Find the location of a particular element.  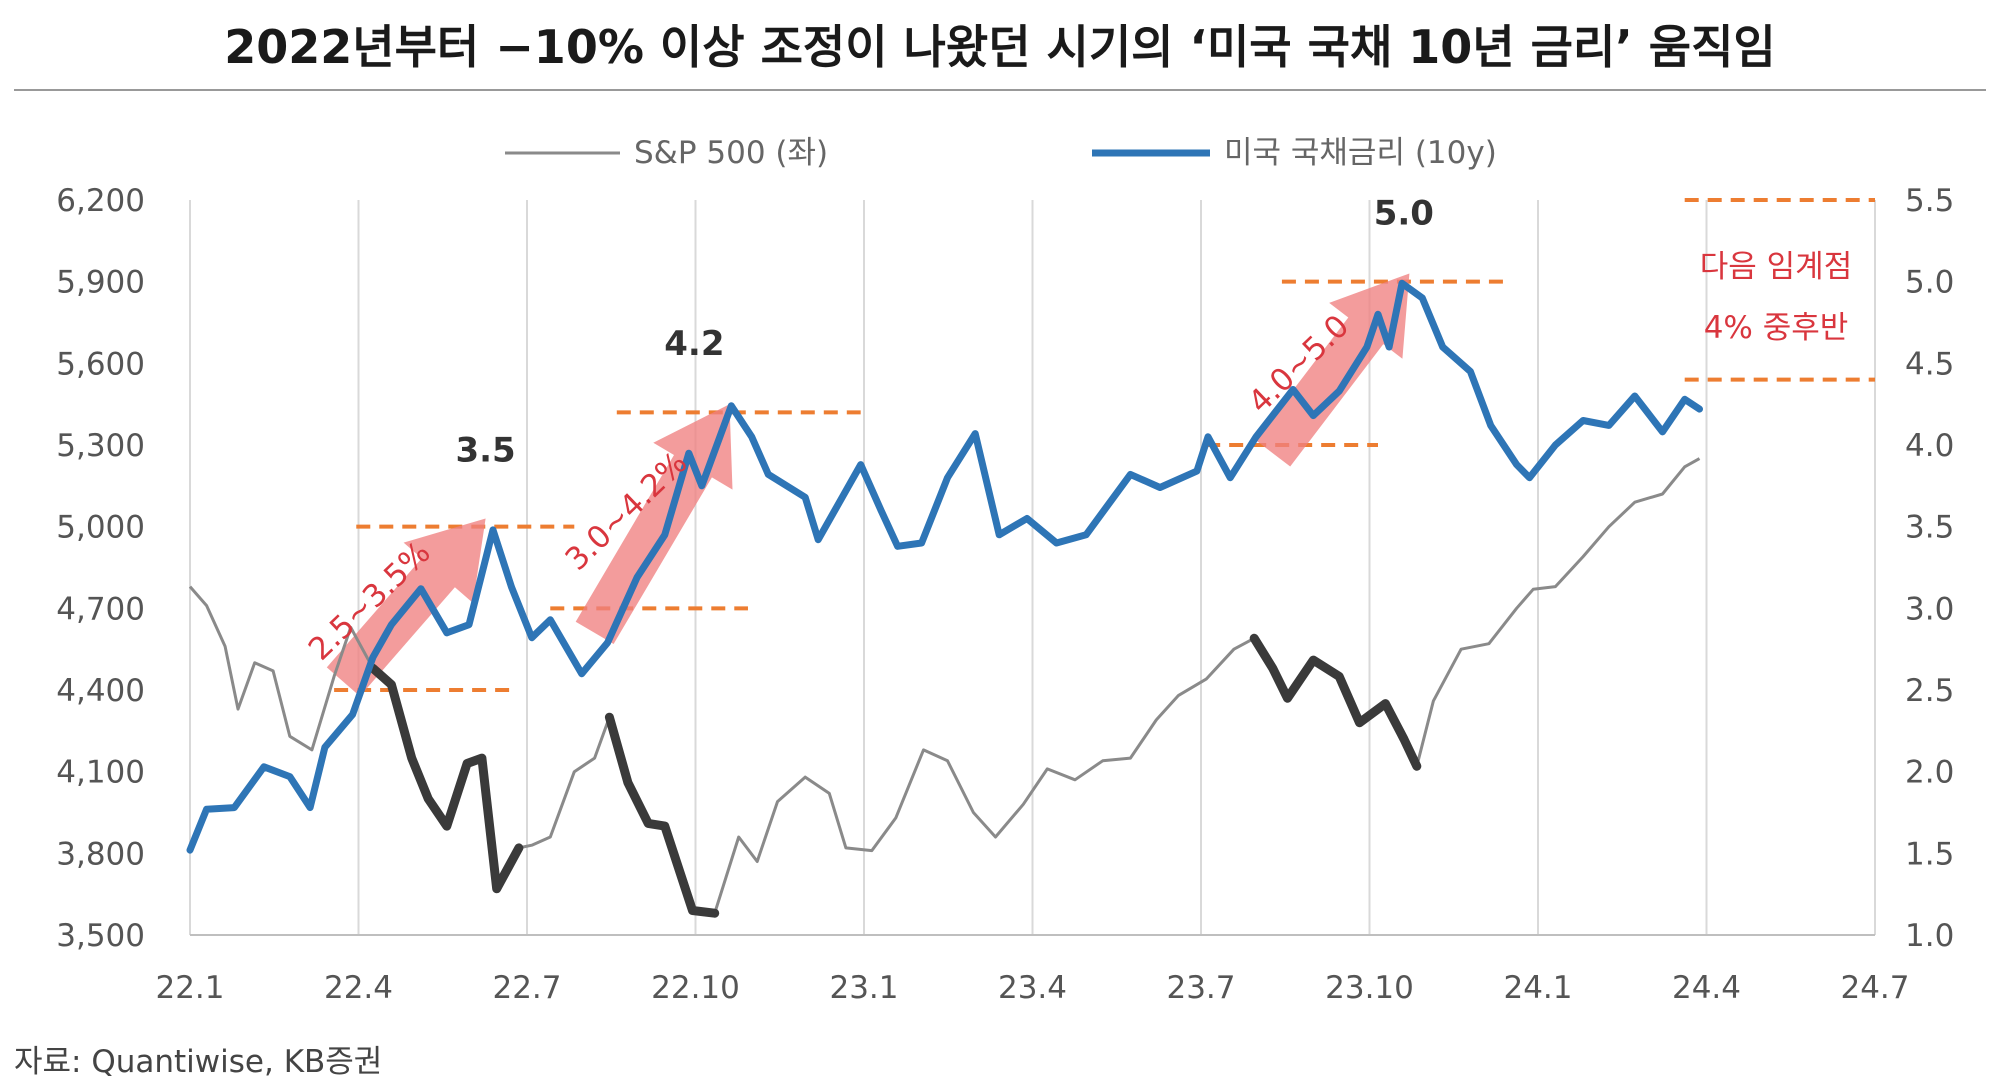

y-left-tick-label: 4,100 is located at coordinates (100, 773).